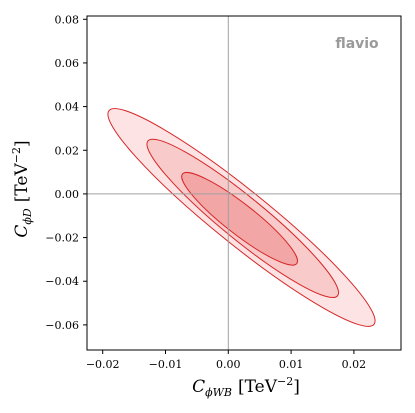 This screenshot has width=415, height=413. I want to click on y-axis-label: CϕD [TeV−2], so click(22, 188).